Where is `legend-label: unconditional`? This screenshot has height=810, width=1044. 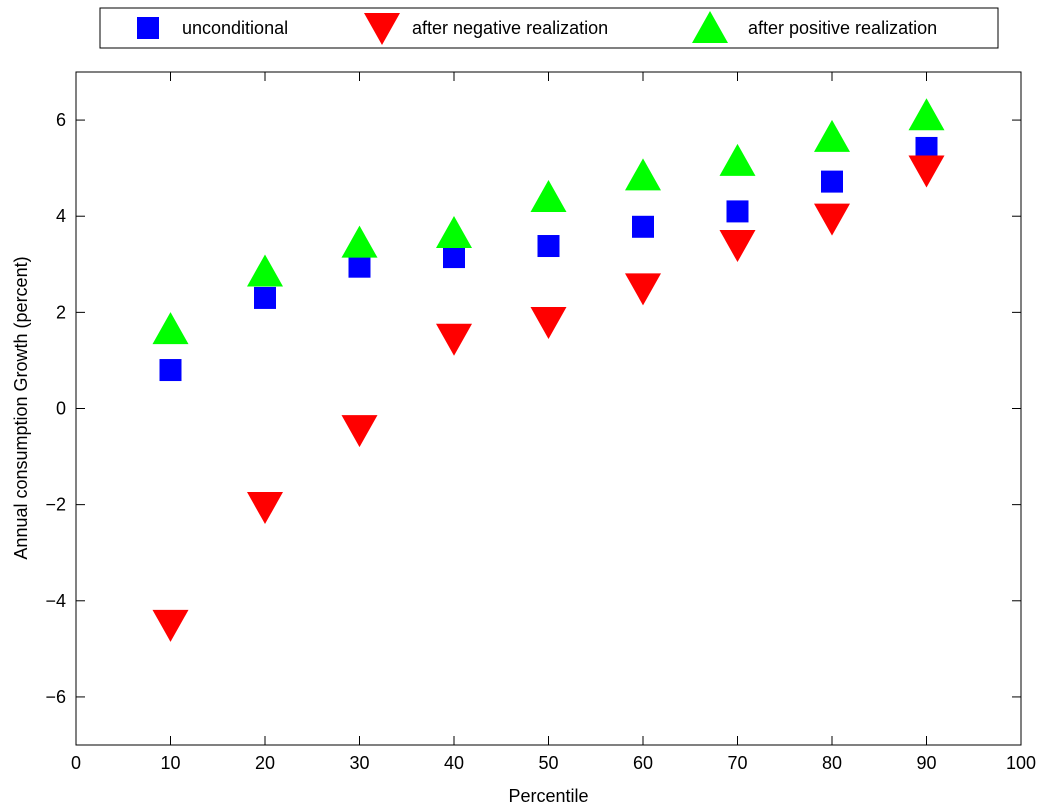
legend-label: unconditional is located at coordinates (235, 28).